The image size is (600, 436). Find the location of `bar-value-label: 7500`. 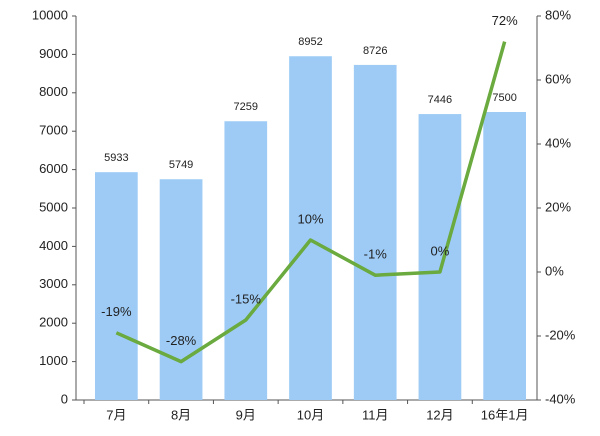

bar-value-label: 7500 is located at coordinates (504, 98).